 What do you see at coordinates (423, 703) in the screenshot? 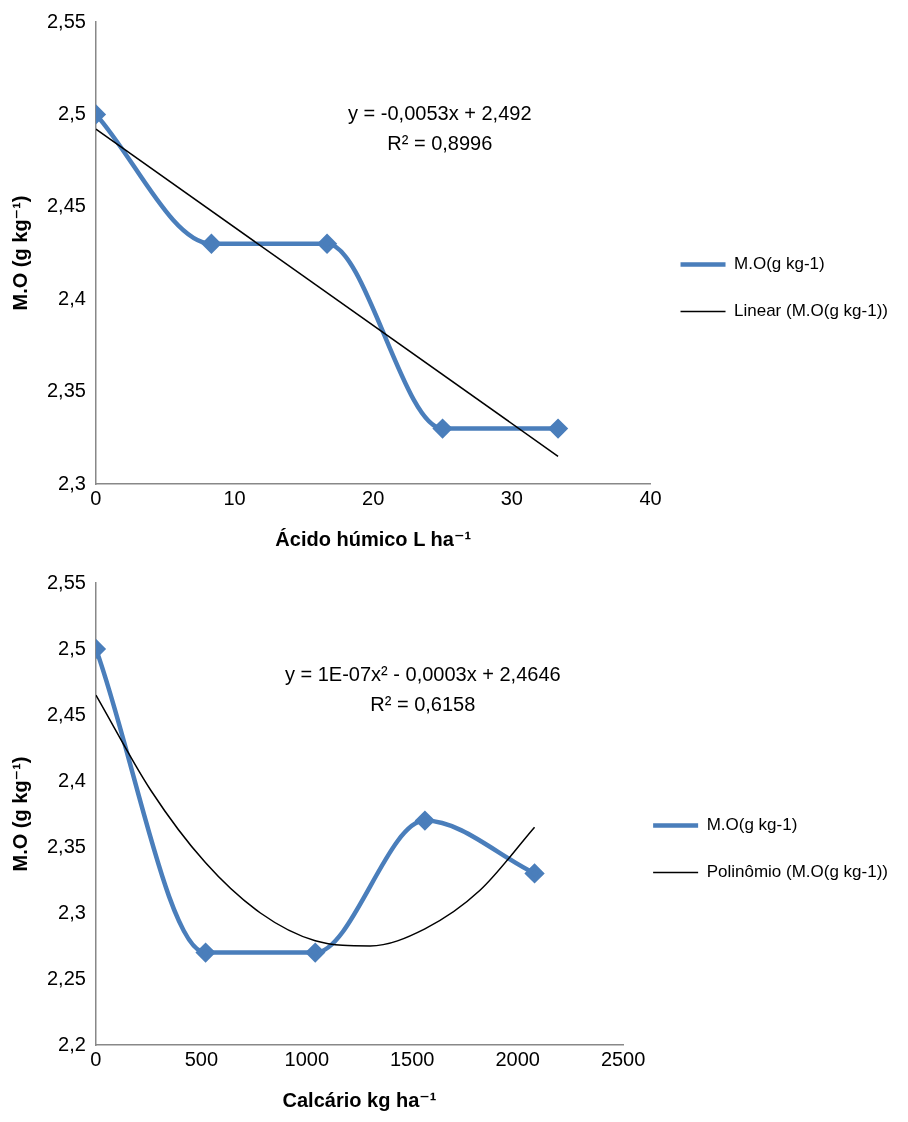
I see `annotation: R² = 0,6158` at bounding box center [423, 703].